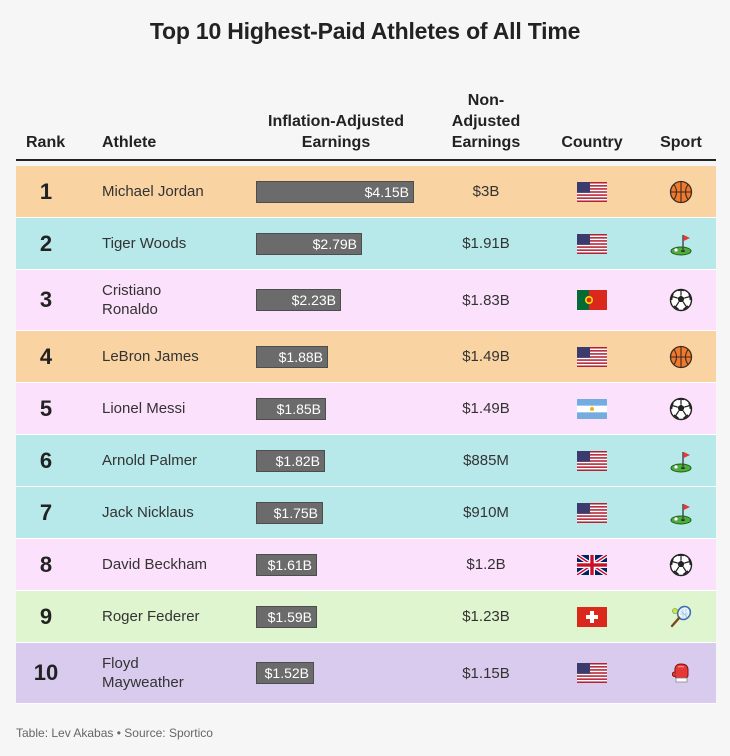  What do you see at coordinates (336, 142) in the screenshot?
I see `header-inflation-line2: Earnings` at bounding box center [336, 142].